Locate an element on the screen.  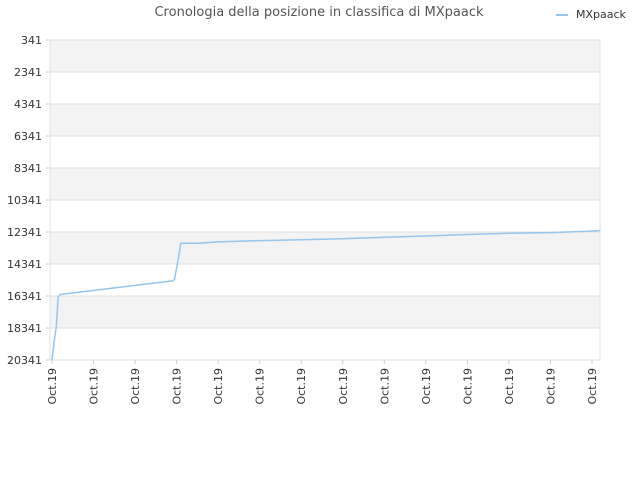
y-tick-label: 8341 is located at coordinates (28, 168).